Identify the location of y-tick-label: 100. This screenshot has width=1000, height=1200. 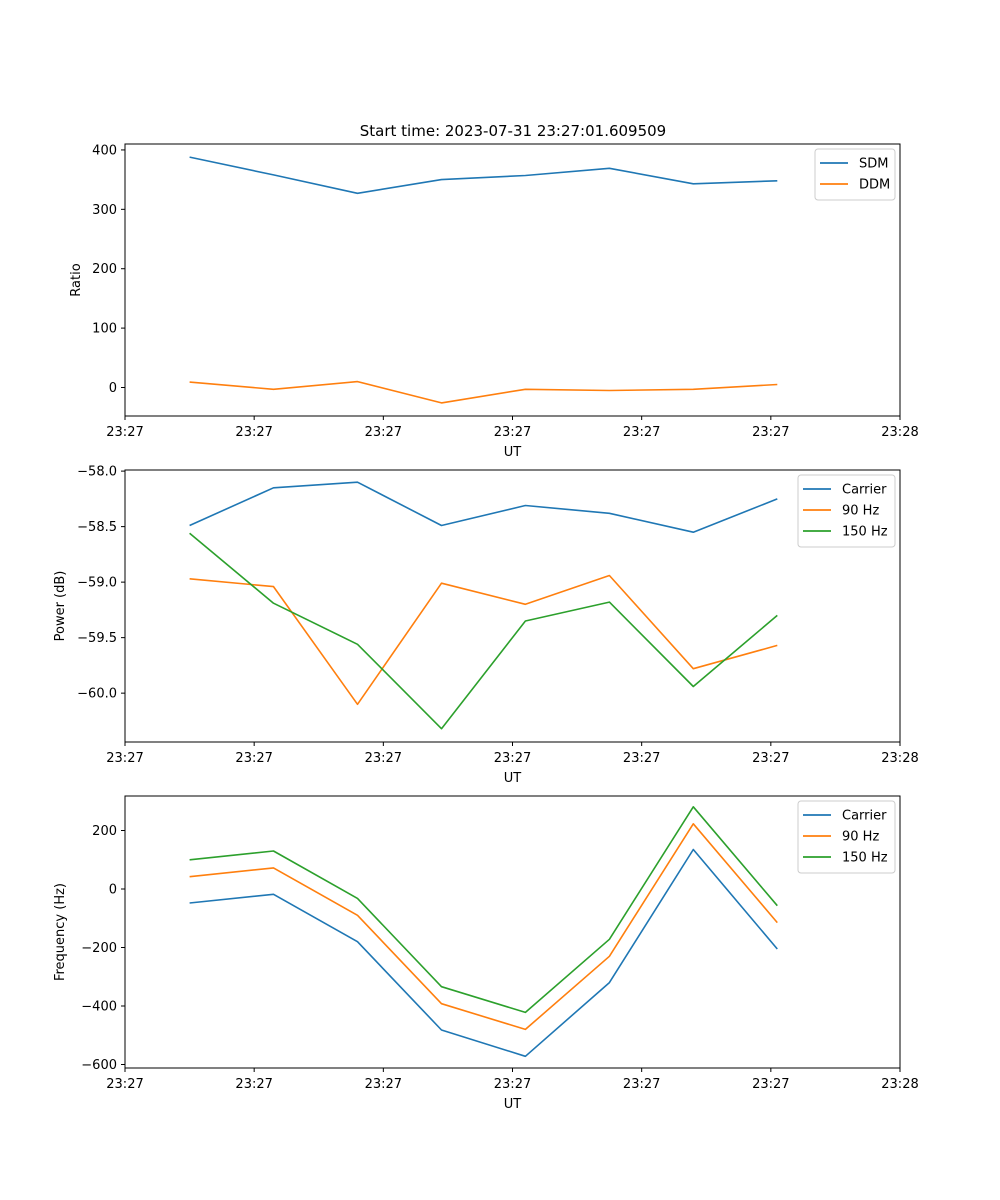
(104, 329).